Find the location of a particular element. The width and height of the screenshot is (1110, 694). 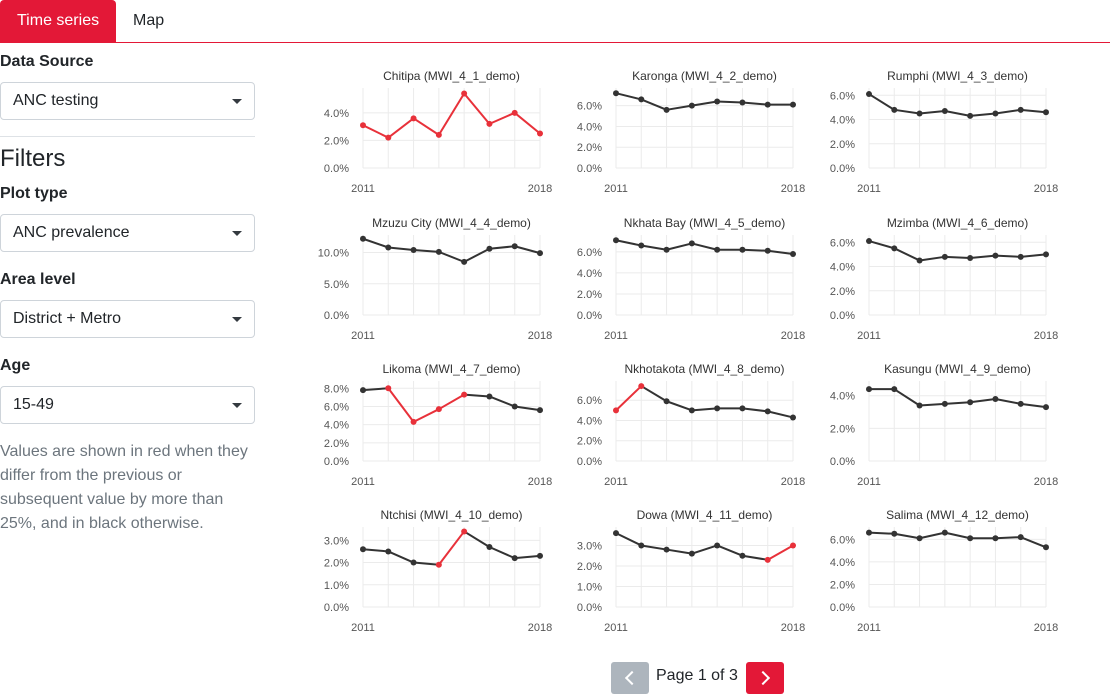

data-source-select: ANC testing is located at coordinates (127, 101).